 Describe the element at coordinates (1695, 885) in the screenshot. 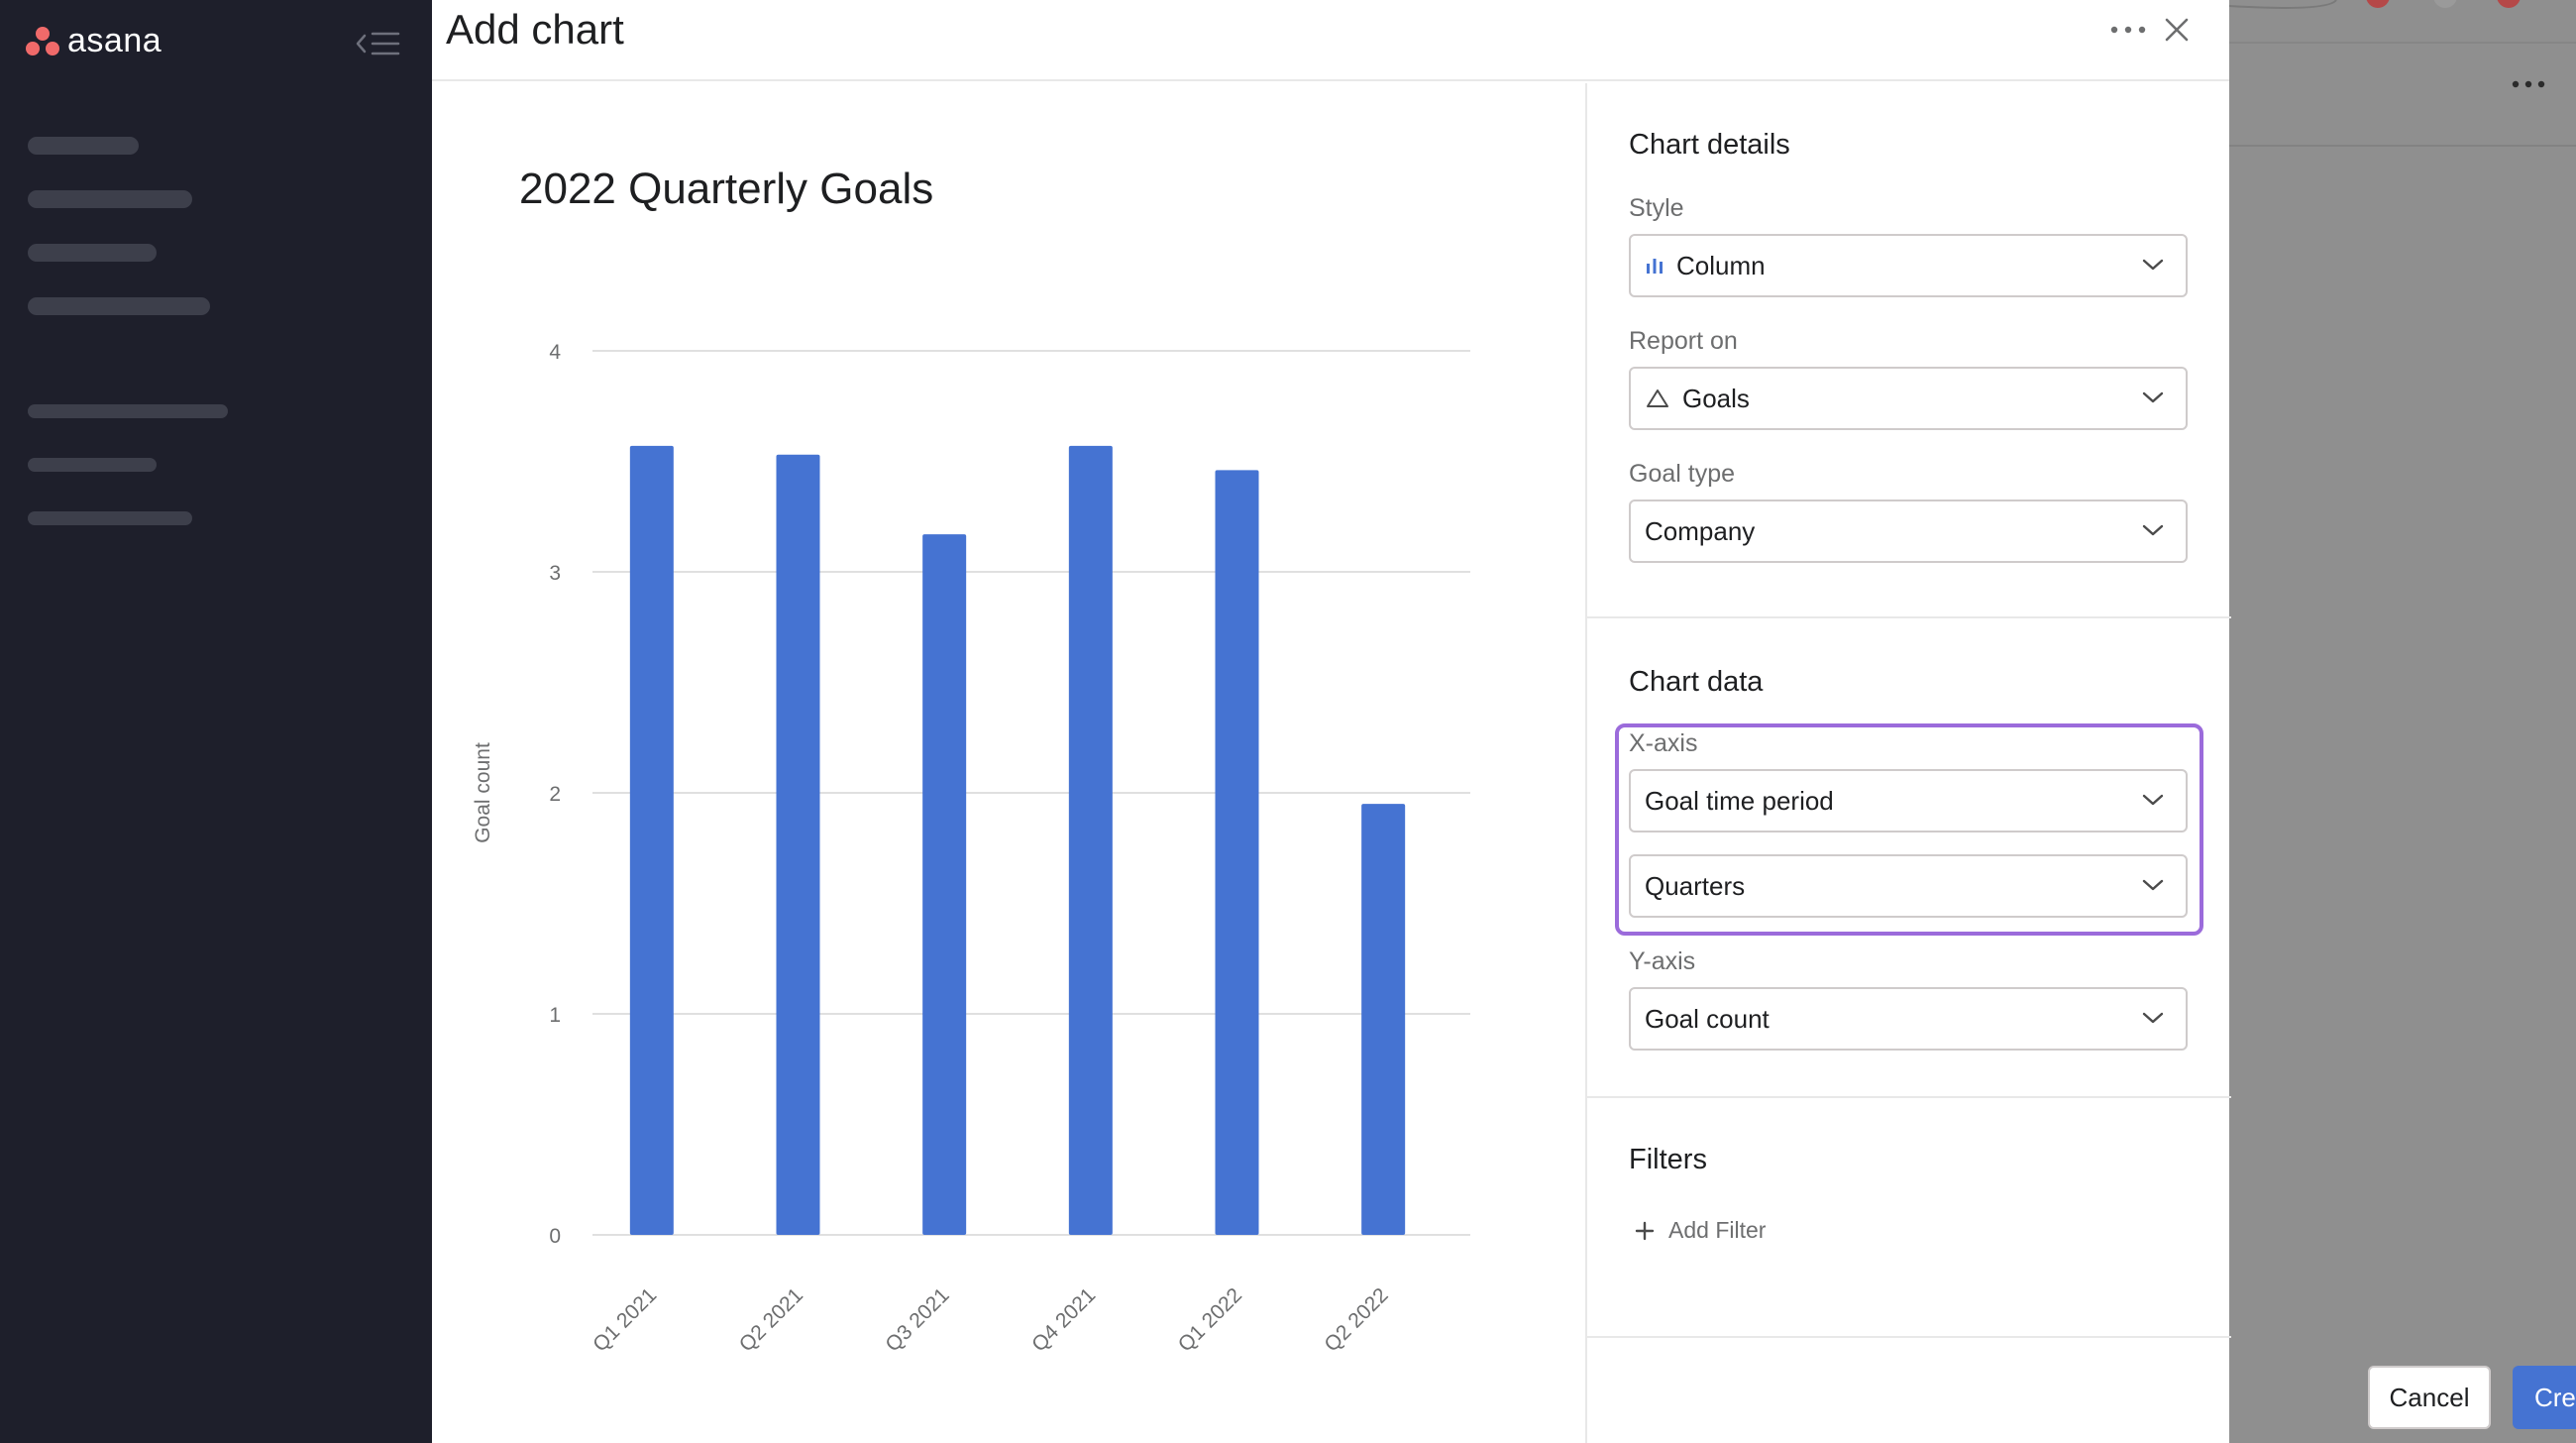

I see `x-axis-grouping-value: Quarters` at that location.